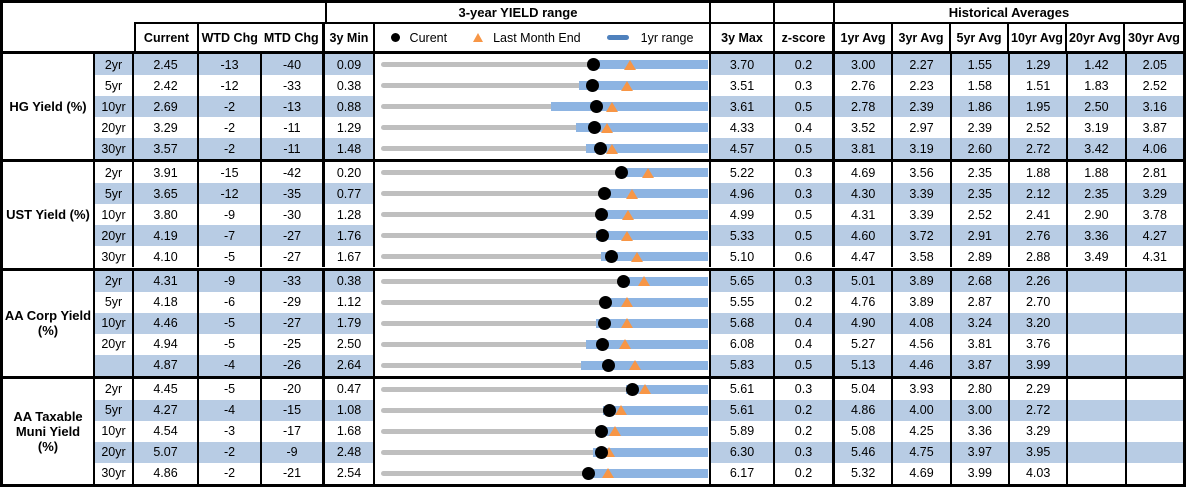 This screenshot has height=487, width=1186. I want to click on three-year-max-cell: 3.61, so click(743, 107).